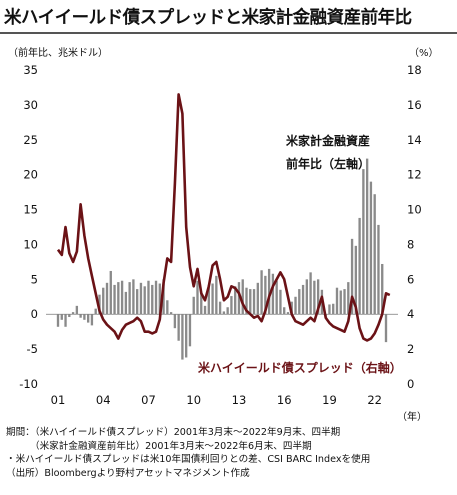 The width and height of the screenshot is (457, 495). I want to click on left-tick-label: 25, so click(30, 140).